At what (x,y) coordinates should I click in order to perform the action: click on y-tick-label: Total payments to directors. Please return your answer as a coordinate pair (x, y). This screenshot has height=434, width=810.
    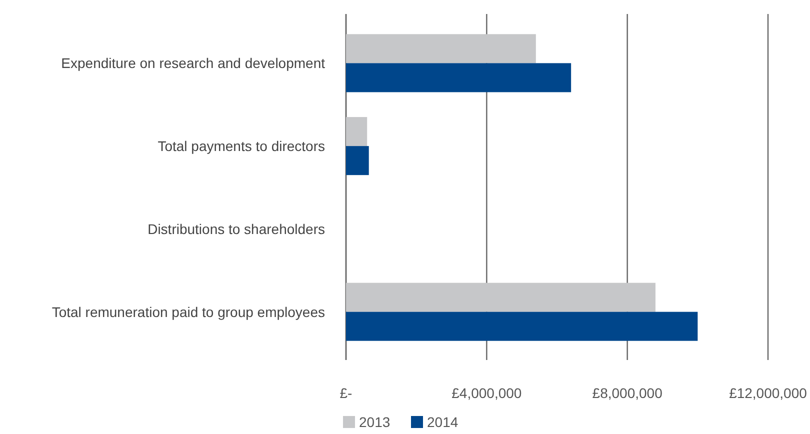
    Looking at the image, I should click on (241, 146).